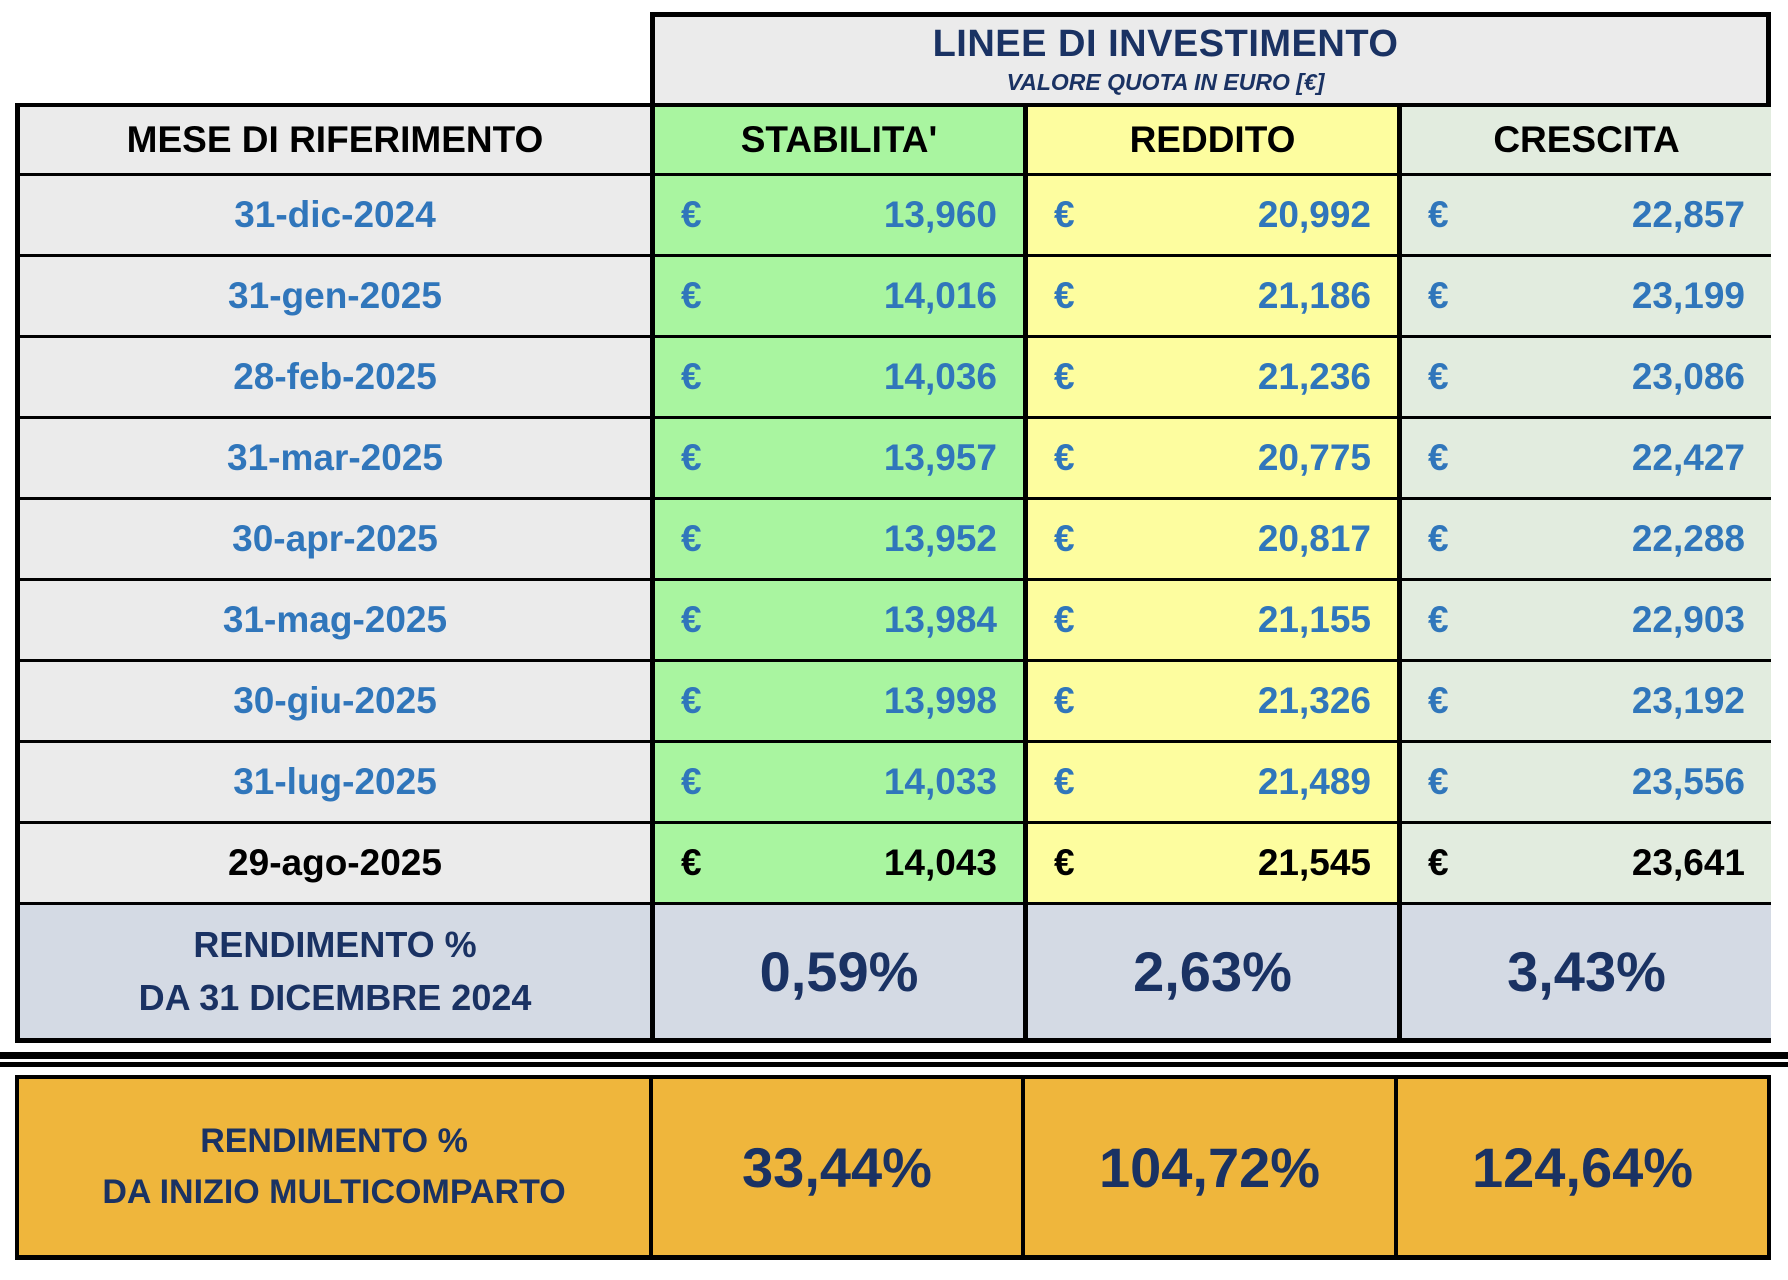  Describe the element at coordinates (335, 945) in the screenshot. I see `ytd-return-label-line1: RENDIMENTO %` at that location.